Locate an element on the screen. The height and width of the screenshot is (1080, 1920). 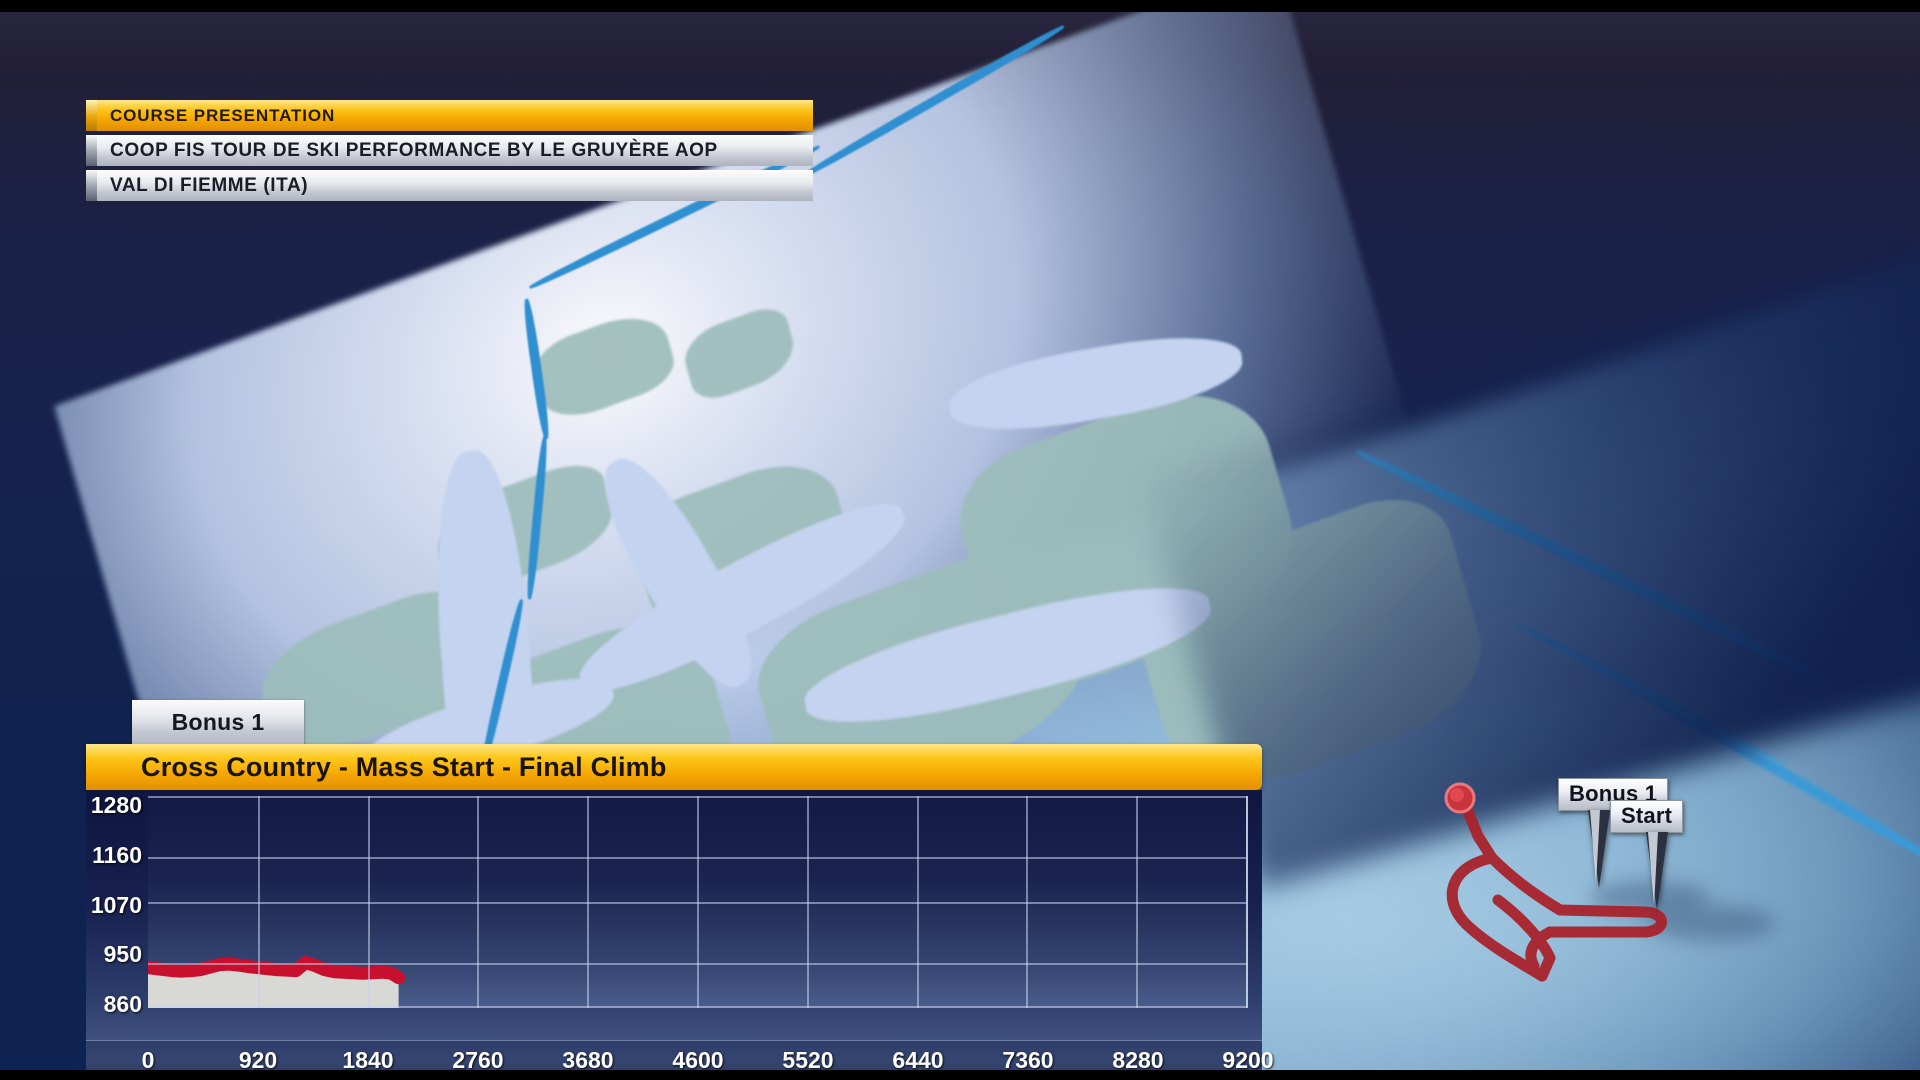
y-tick-label: 1280 is located at coordinates (116, 805).